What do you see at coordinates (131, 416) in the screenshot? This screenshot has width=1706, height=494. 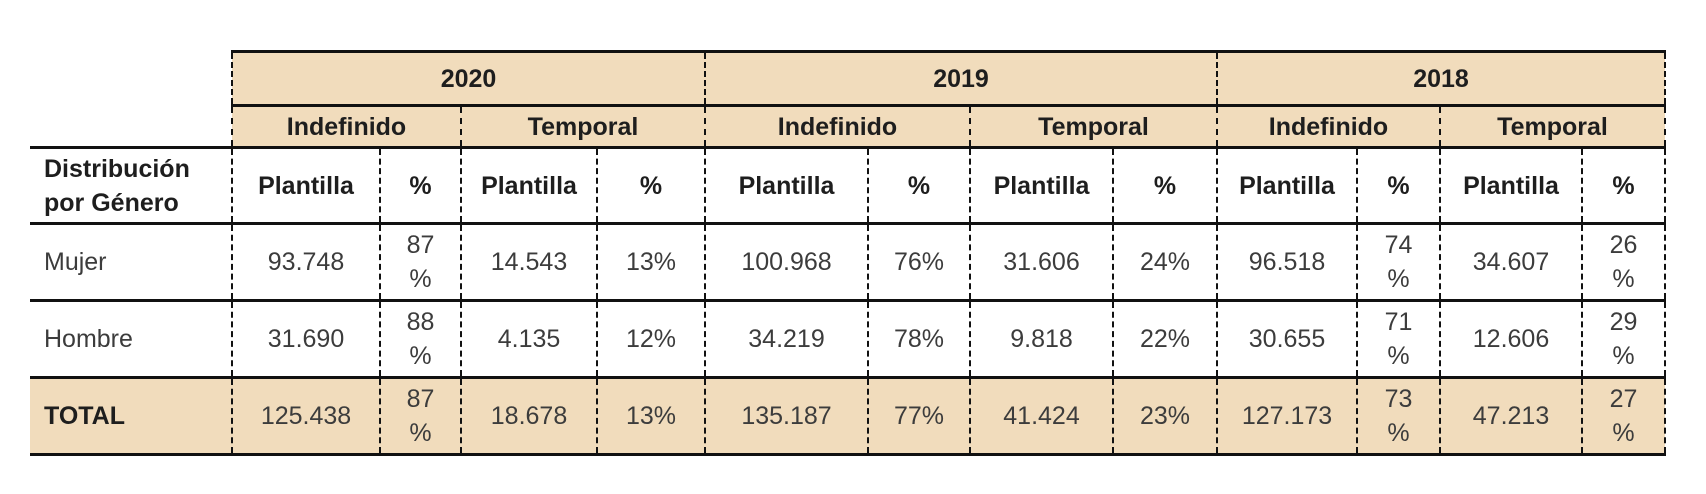 I see `row-label: TOTAL` at bounding box center [131, 416].